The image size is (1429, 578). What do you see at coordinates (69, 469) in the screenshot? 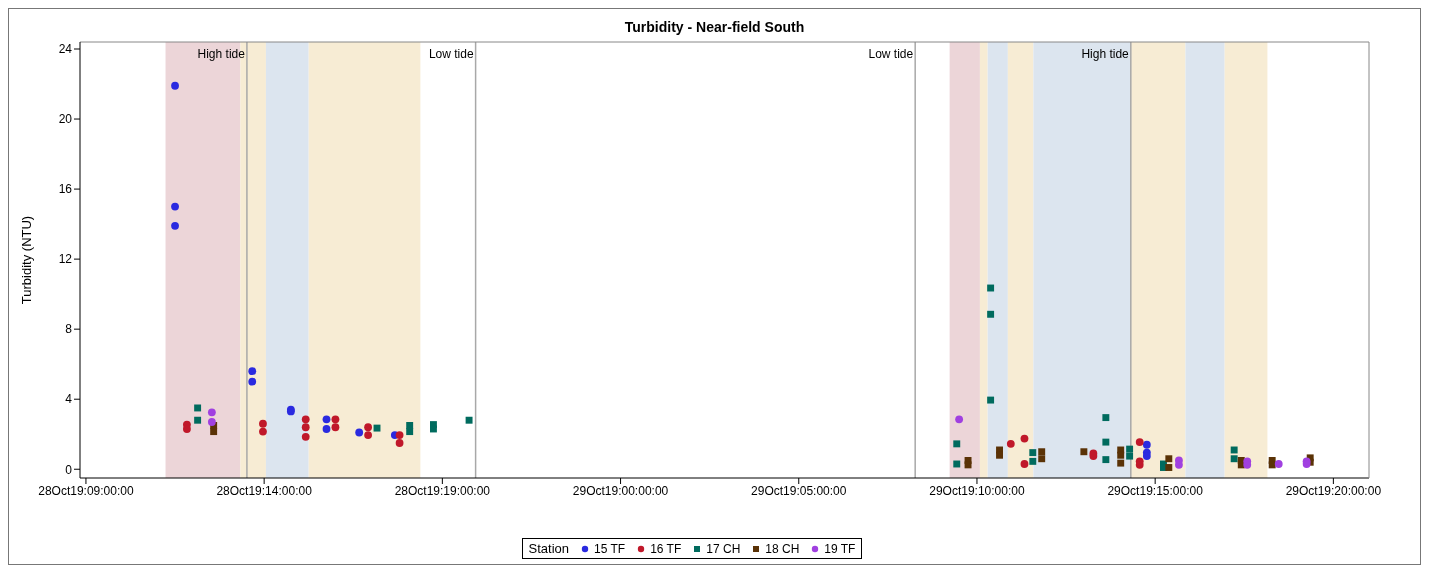
I see `y-tick-label: 0` at bounding box center [69, 469].